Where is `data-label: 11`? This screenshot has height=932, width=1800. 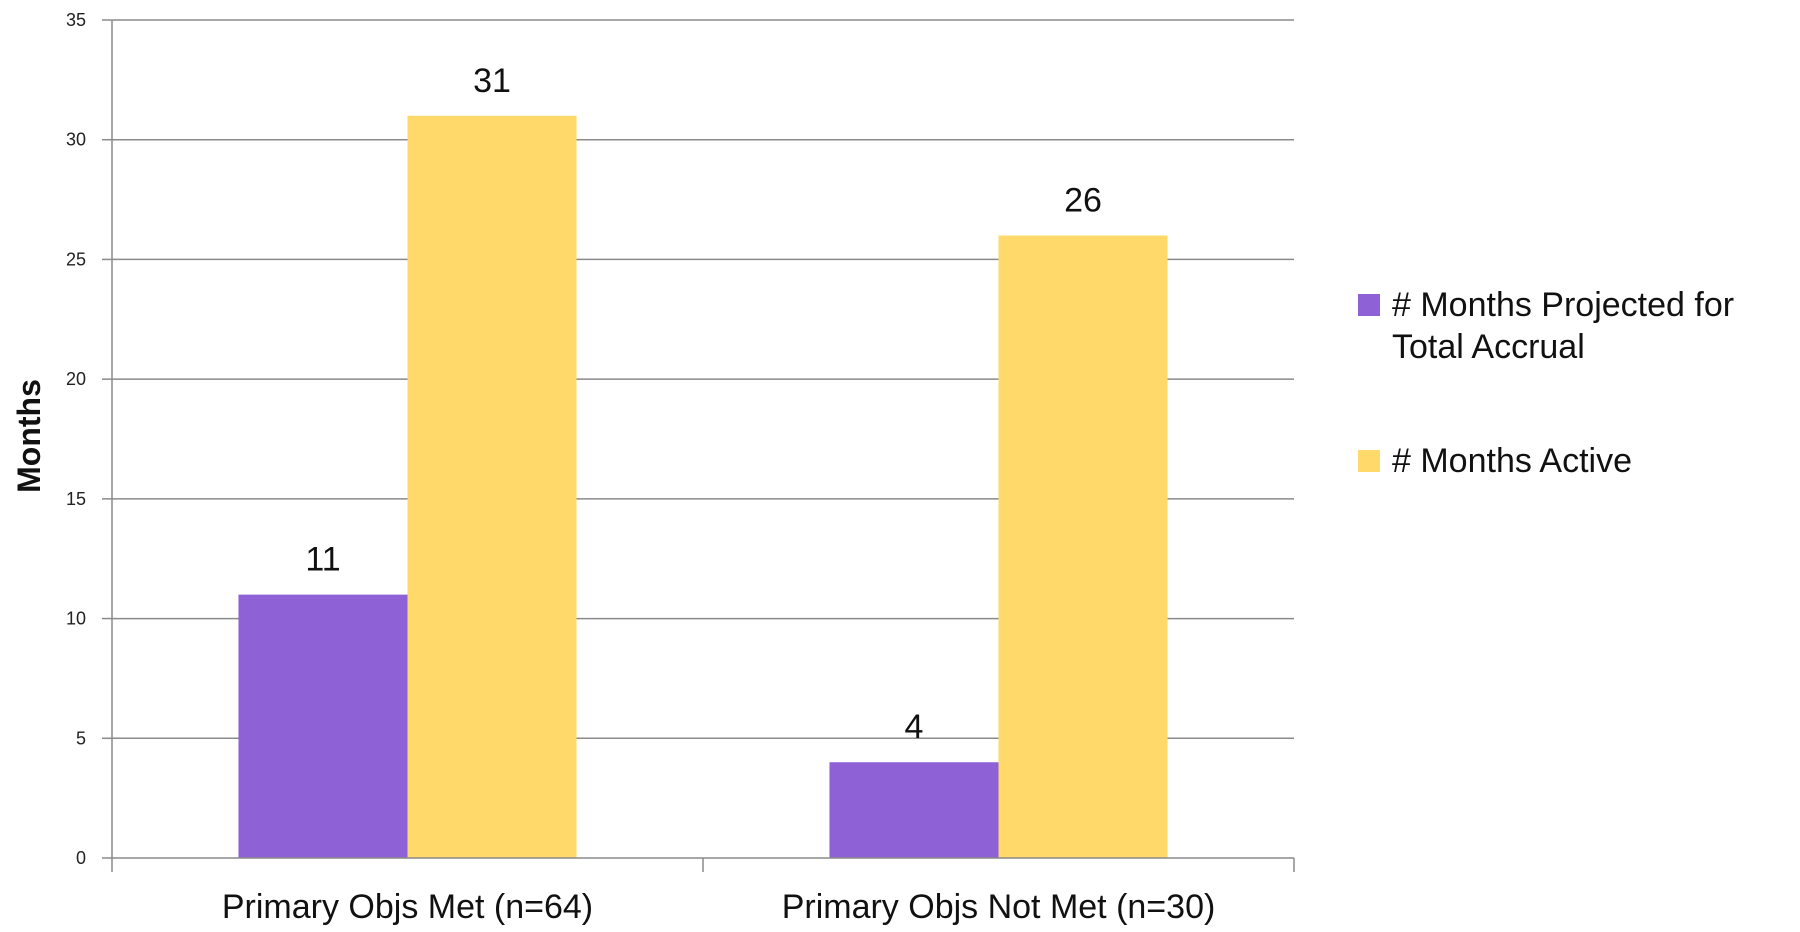 data-label: 11 is located at coordinates (322, 560).